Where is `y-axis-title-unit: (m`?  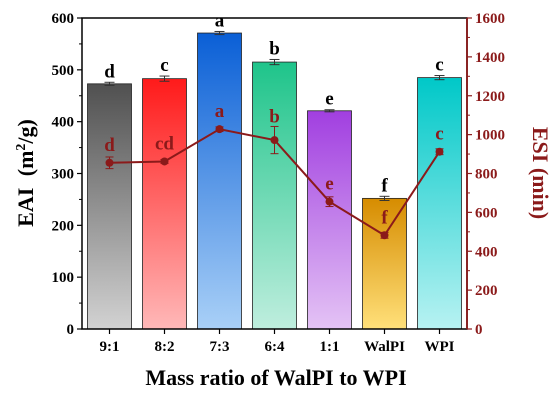 y-axis-title-unit: (m is located at coordinates (25, 164).